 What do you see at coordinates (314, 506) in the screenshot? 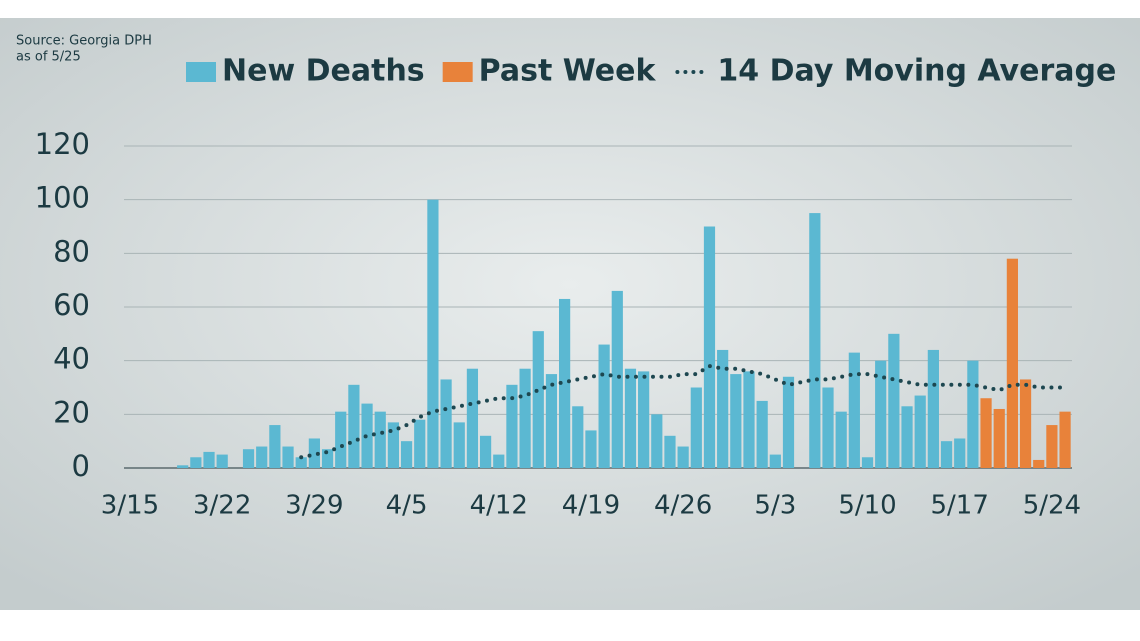
I see `x-tick-label: 3/29` at bounding box center [314, 506].